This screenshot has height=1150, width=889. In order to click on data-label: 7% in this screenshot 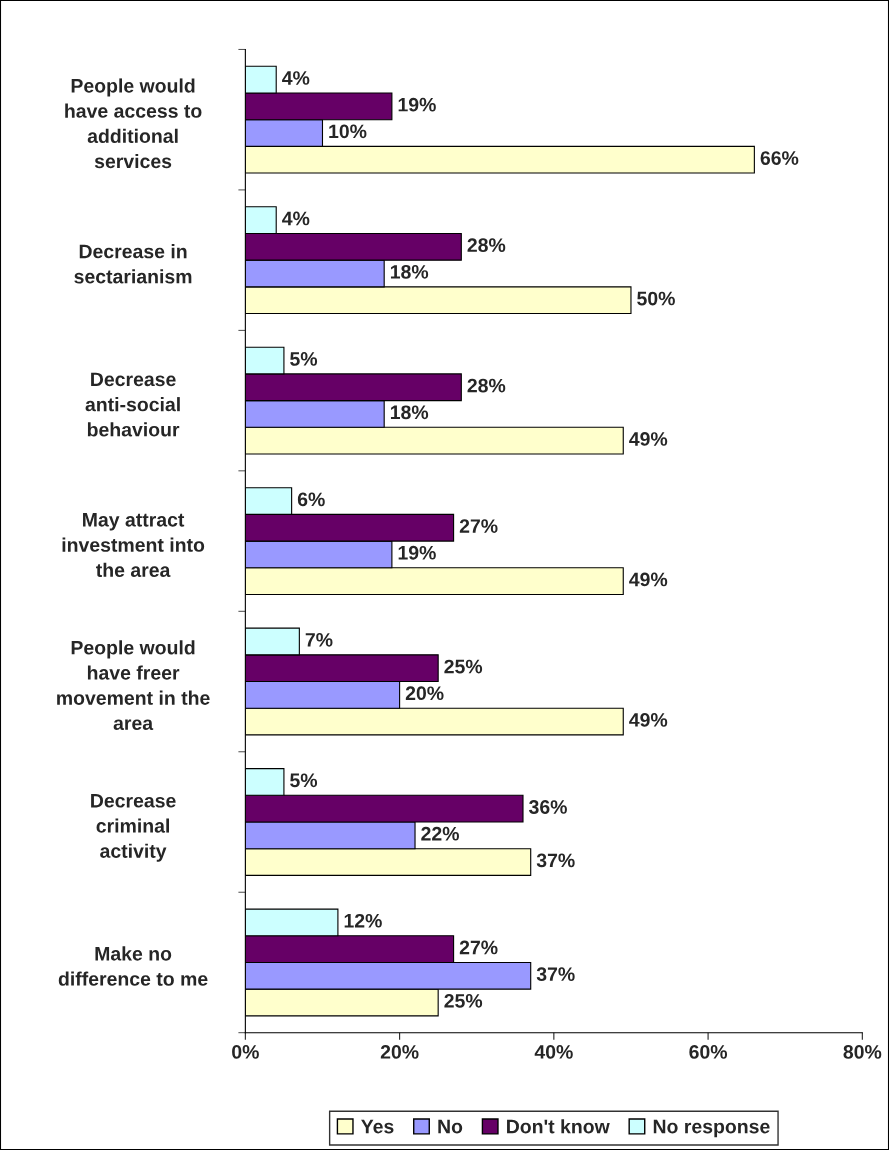, I will do `click(319, 640)`.